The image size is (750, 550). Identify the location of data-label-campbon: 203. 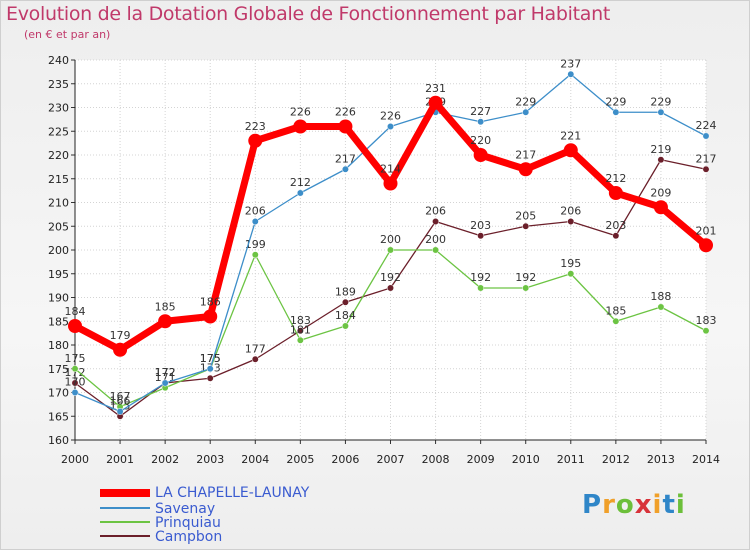
(615, 225).